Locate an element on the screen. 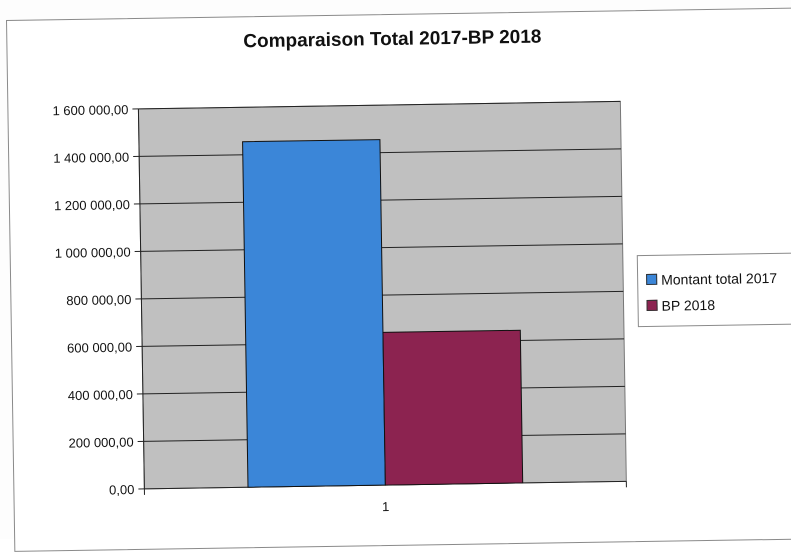 The width and height of the screenshot is (791, 552). y-tick-label: 1 600 000,00 is located at coordinates (90, 110).